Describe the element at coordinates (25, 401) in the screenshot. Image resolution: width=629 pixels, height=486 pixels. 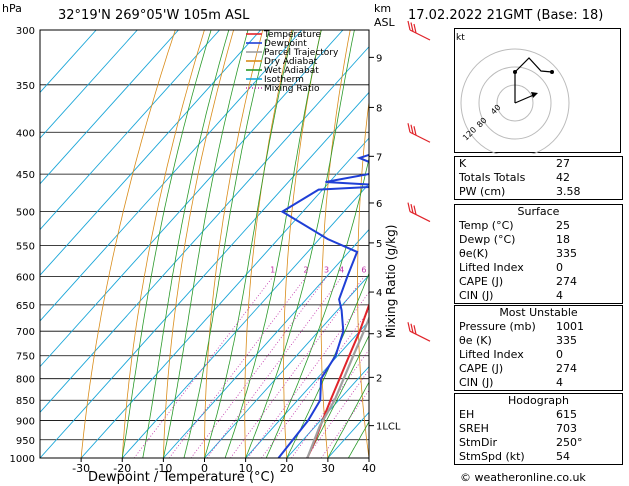
I see `pressure-tick-label: 850` at that location.